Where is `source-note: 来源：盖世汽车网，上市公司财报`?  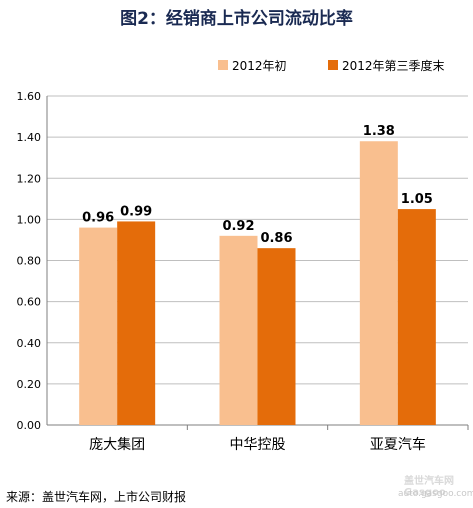
source-note: 来源：盖世汽车网，上市公司财报 is located at coordinates (96, 497).